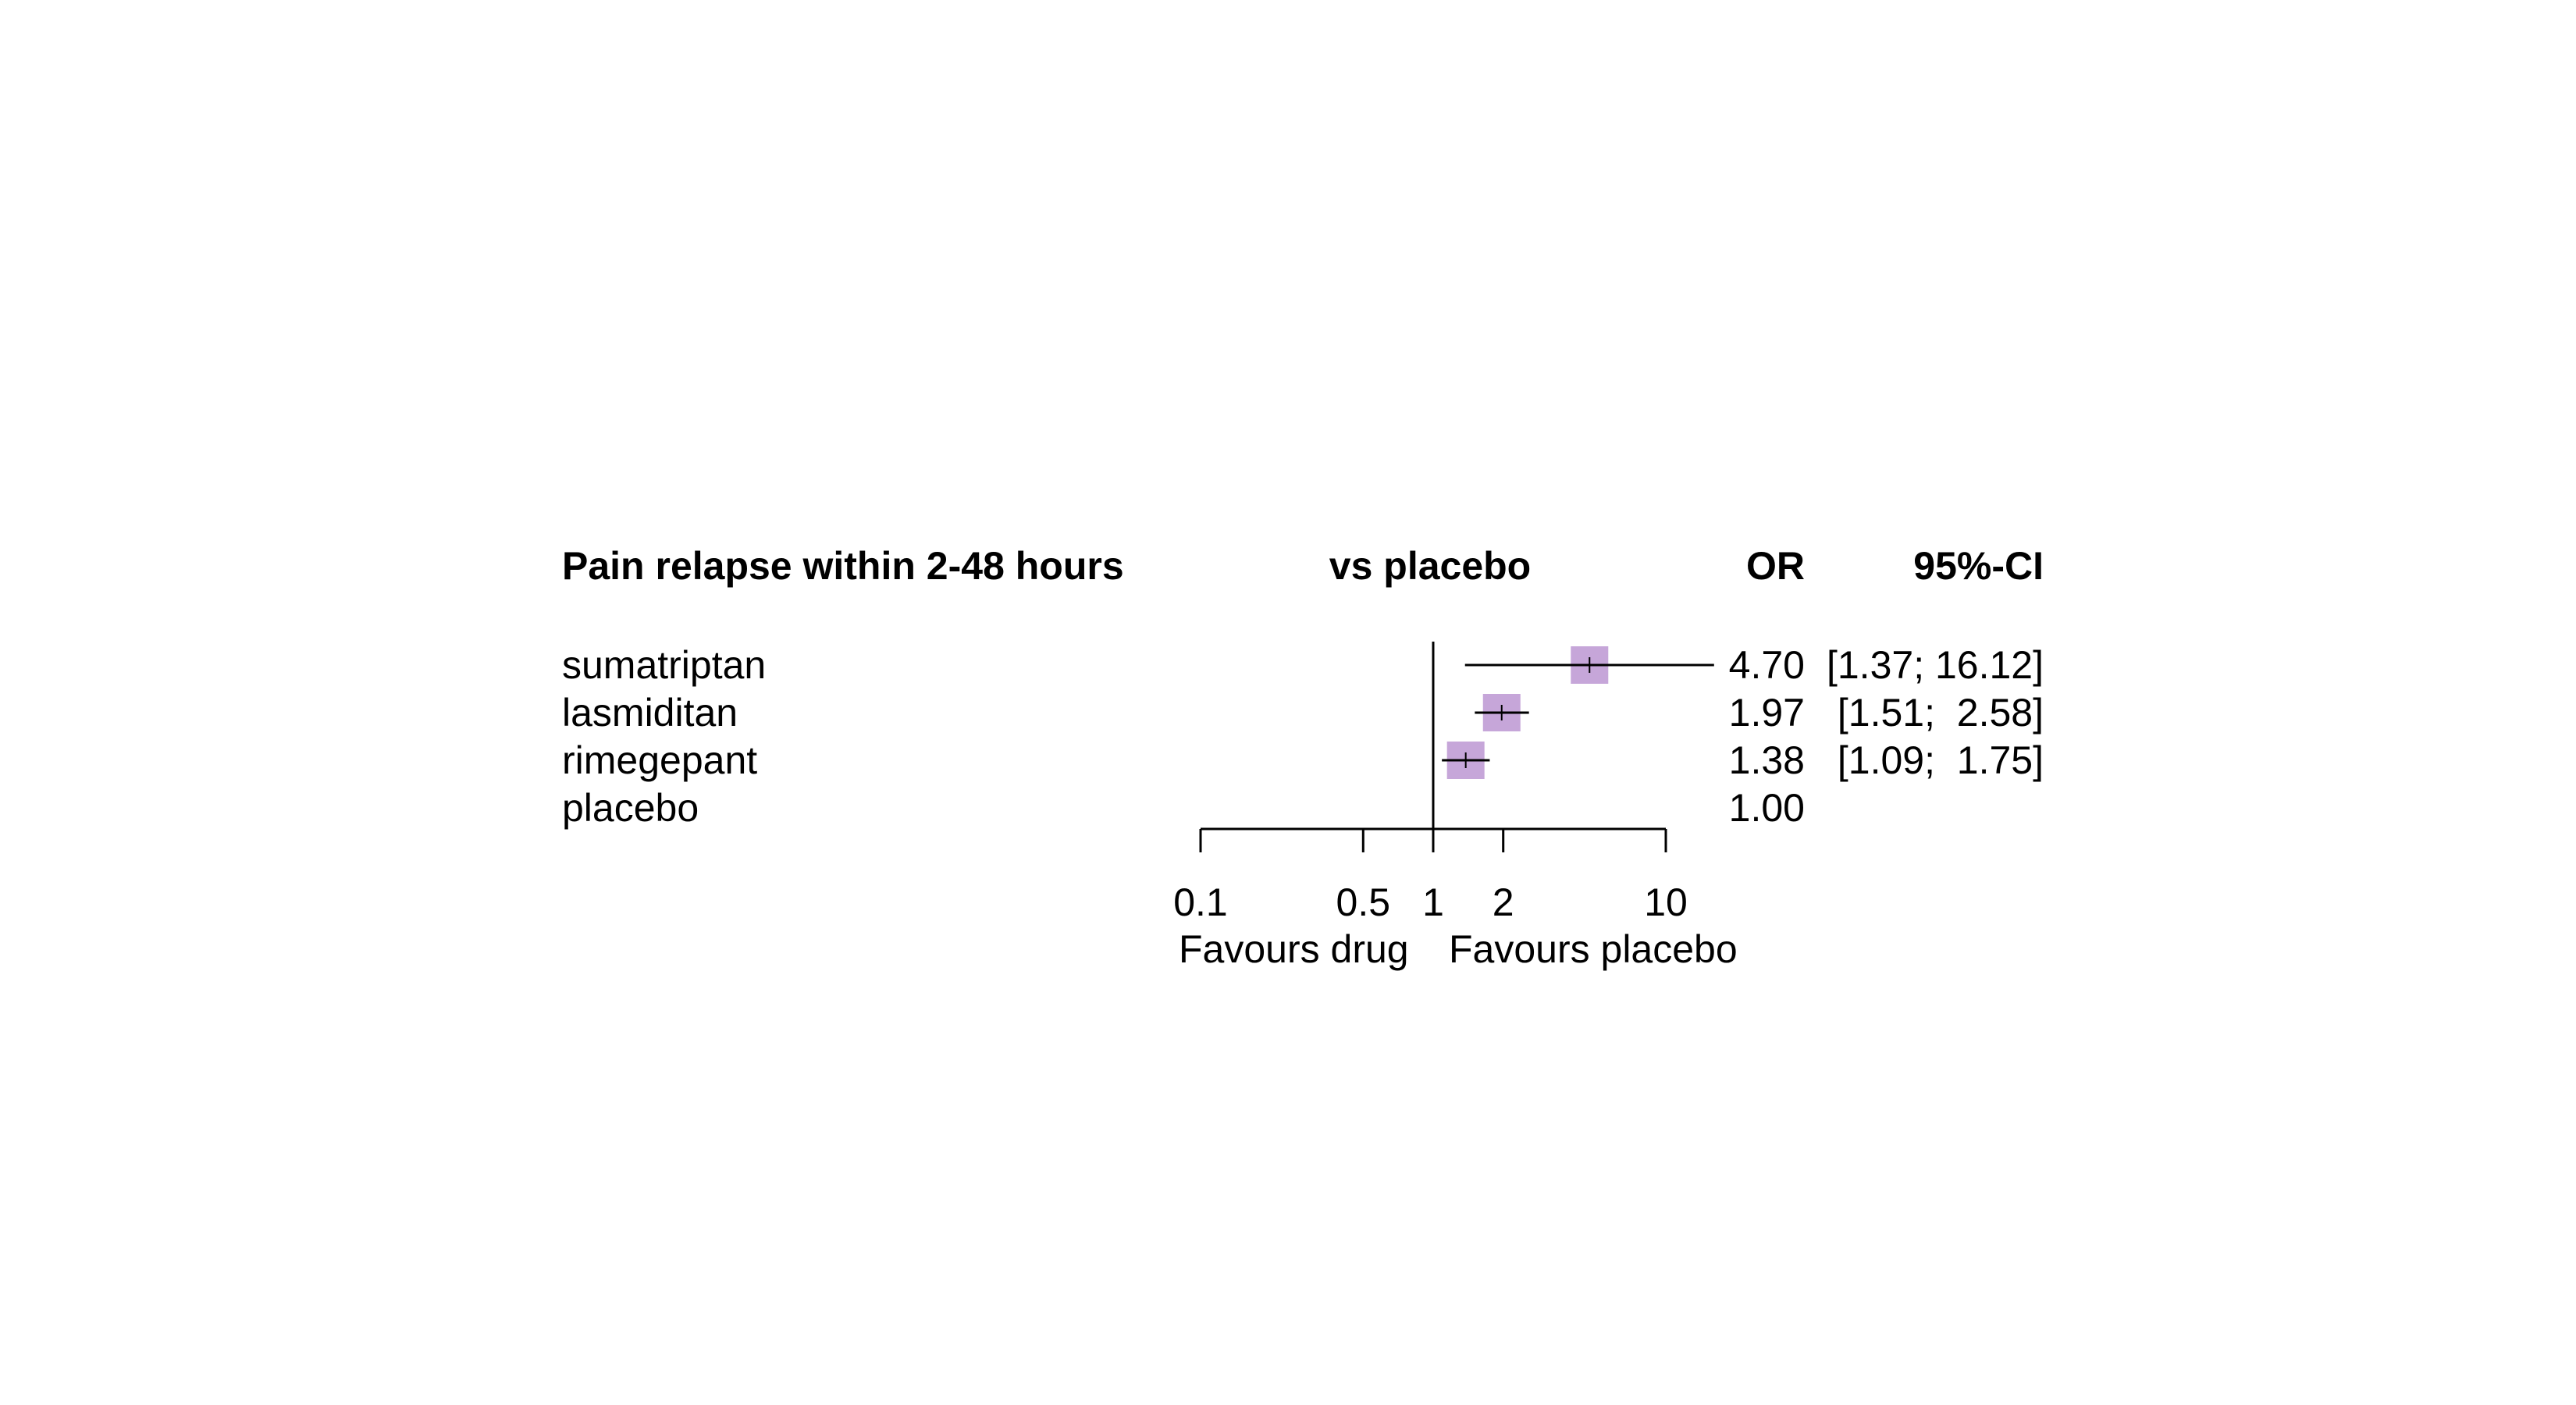 The image size is (2576, 1405). Describe the element at coordinates (1430, 566) in the screenshot. I see `comparison-header: vs placebo` at that location.